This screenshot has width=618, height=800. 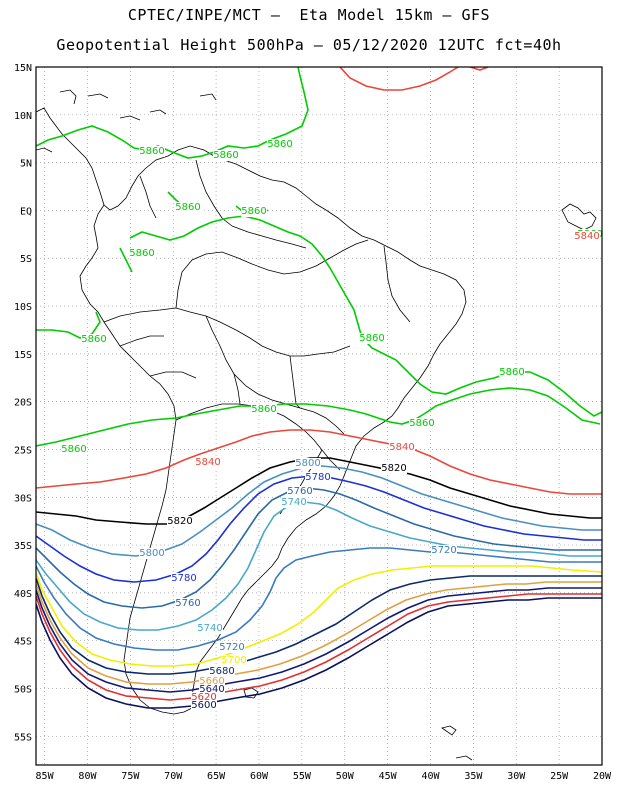 What do you see at coordinates (23, 690) in the screenshot?
I see `lat-tick-label: 50S` at bounding box center [23, 690].